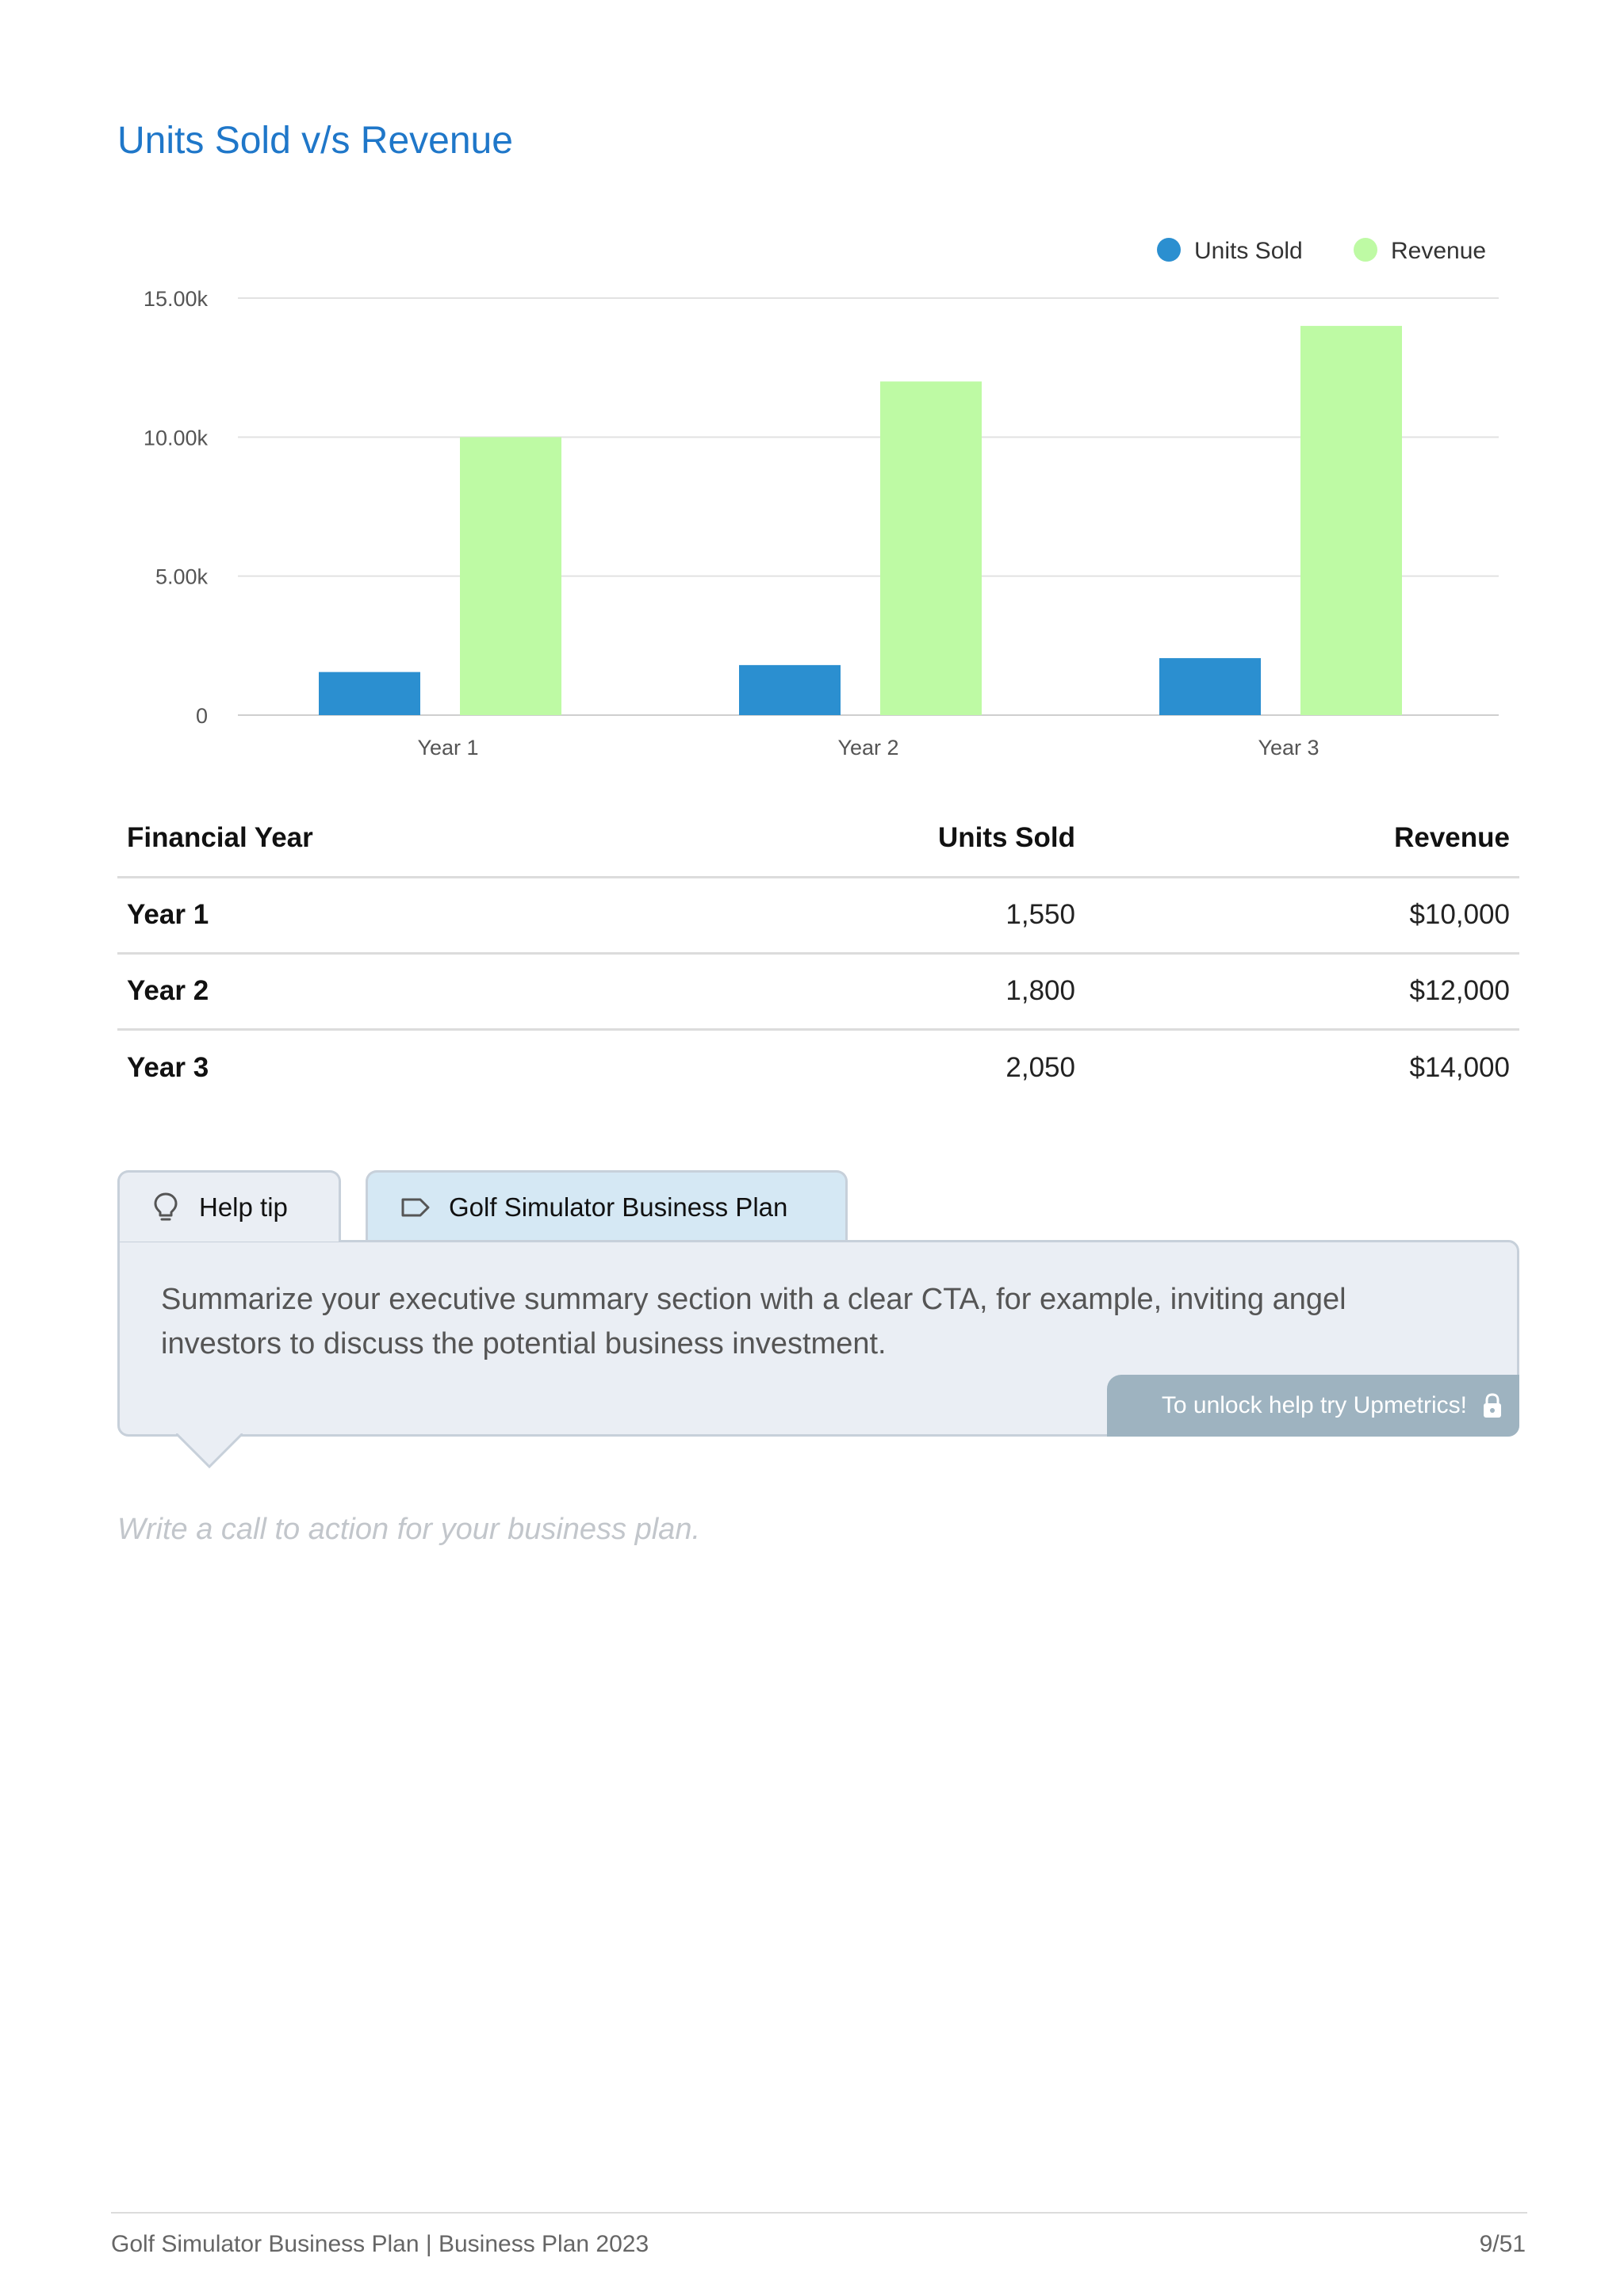 This screenshot has width=1624, height=2296. What do you see at coordinates (202, 716) in the screenshot?
I see `y-tick-label: 0` at bounding box center [202, 716].